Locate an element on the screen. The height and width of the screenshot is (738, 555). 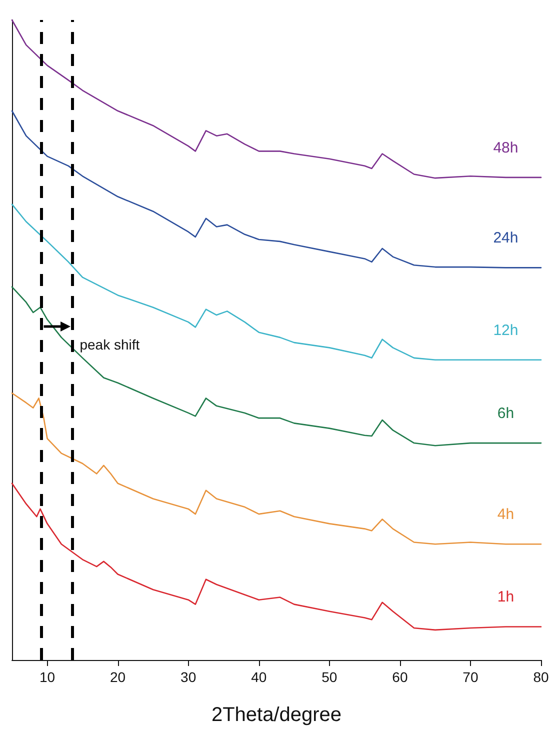
x-tick-label: 20 is located at coordinates (118, 677).